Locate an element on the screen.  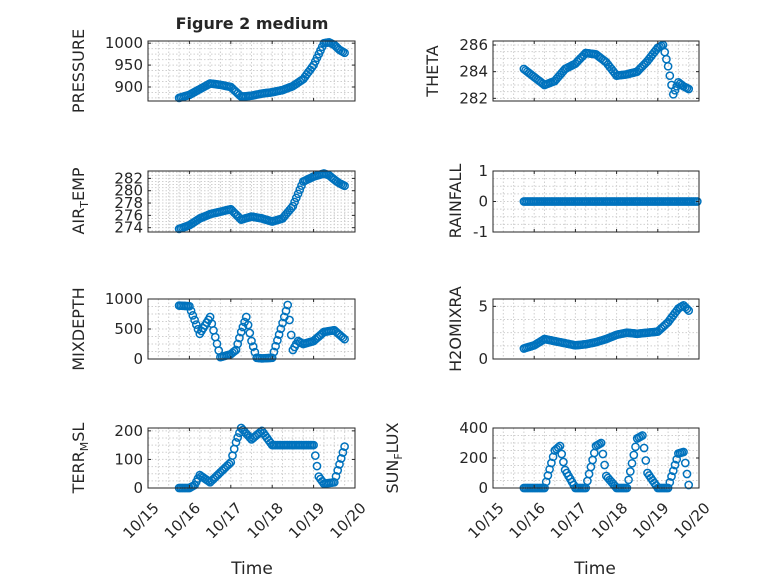
y-tick-label: 280 is located at coordinates (128, 191).